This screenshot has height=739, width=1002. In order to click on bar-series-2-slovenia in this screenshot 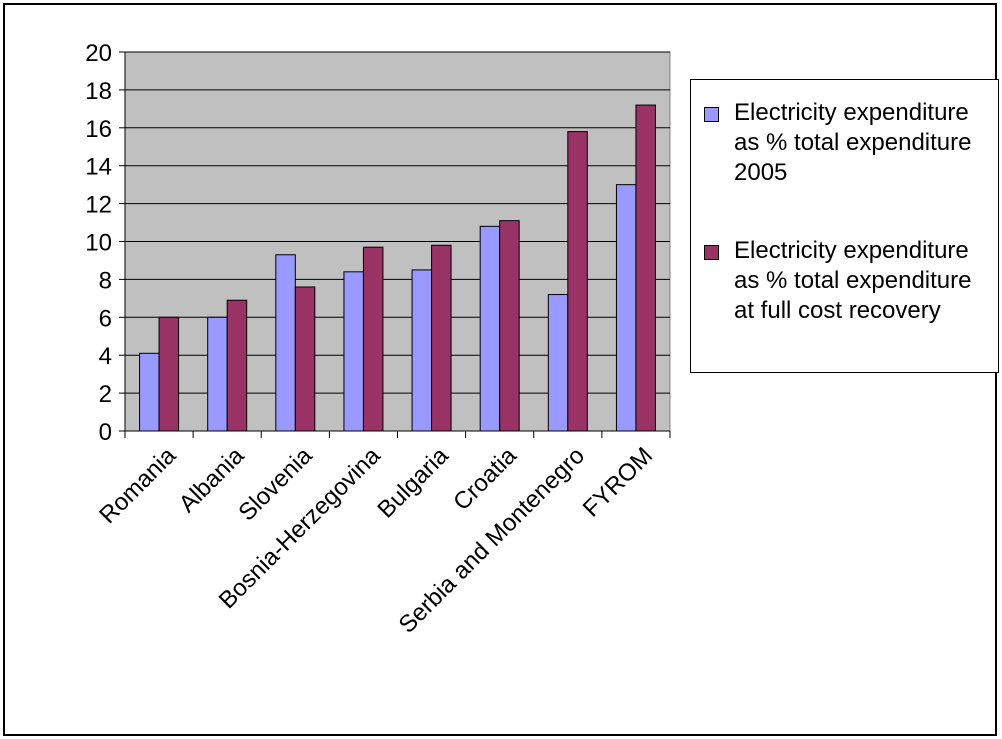, I will do `click(305, 359)`.